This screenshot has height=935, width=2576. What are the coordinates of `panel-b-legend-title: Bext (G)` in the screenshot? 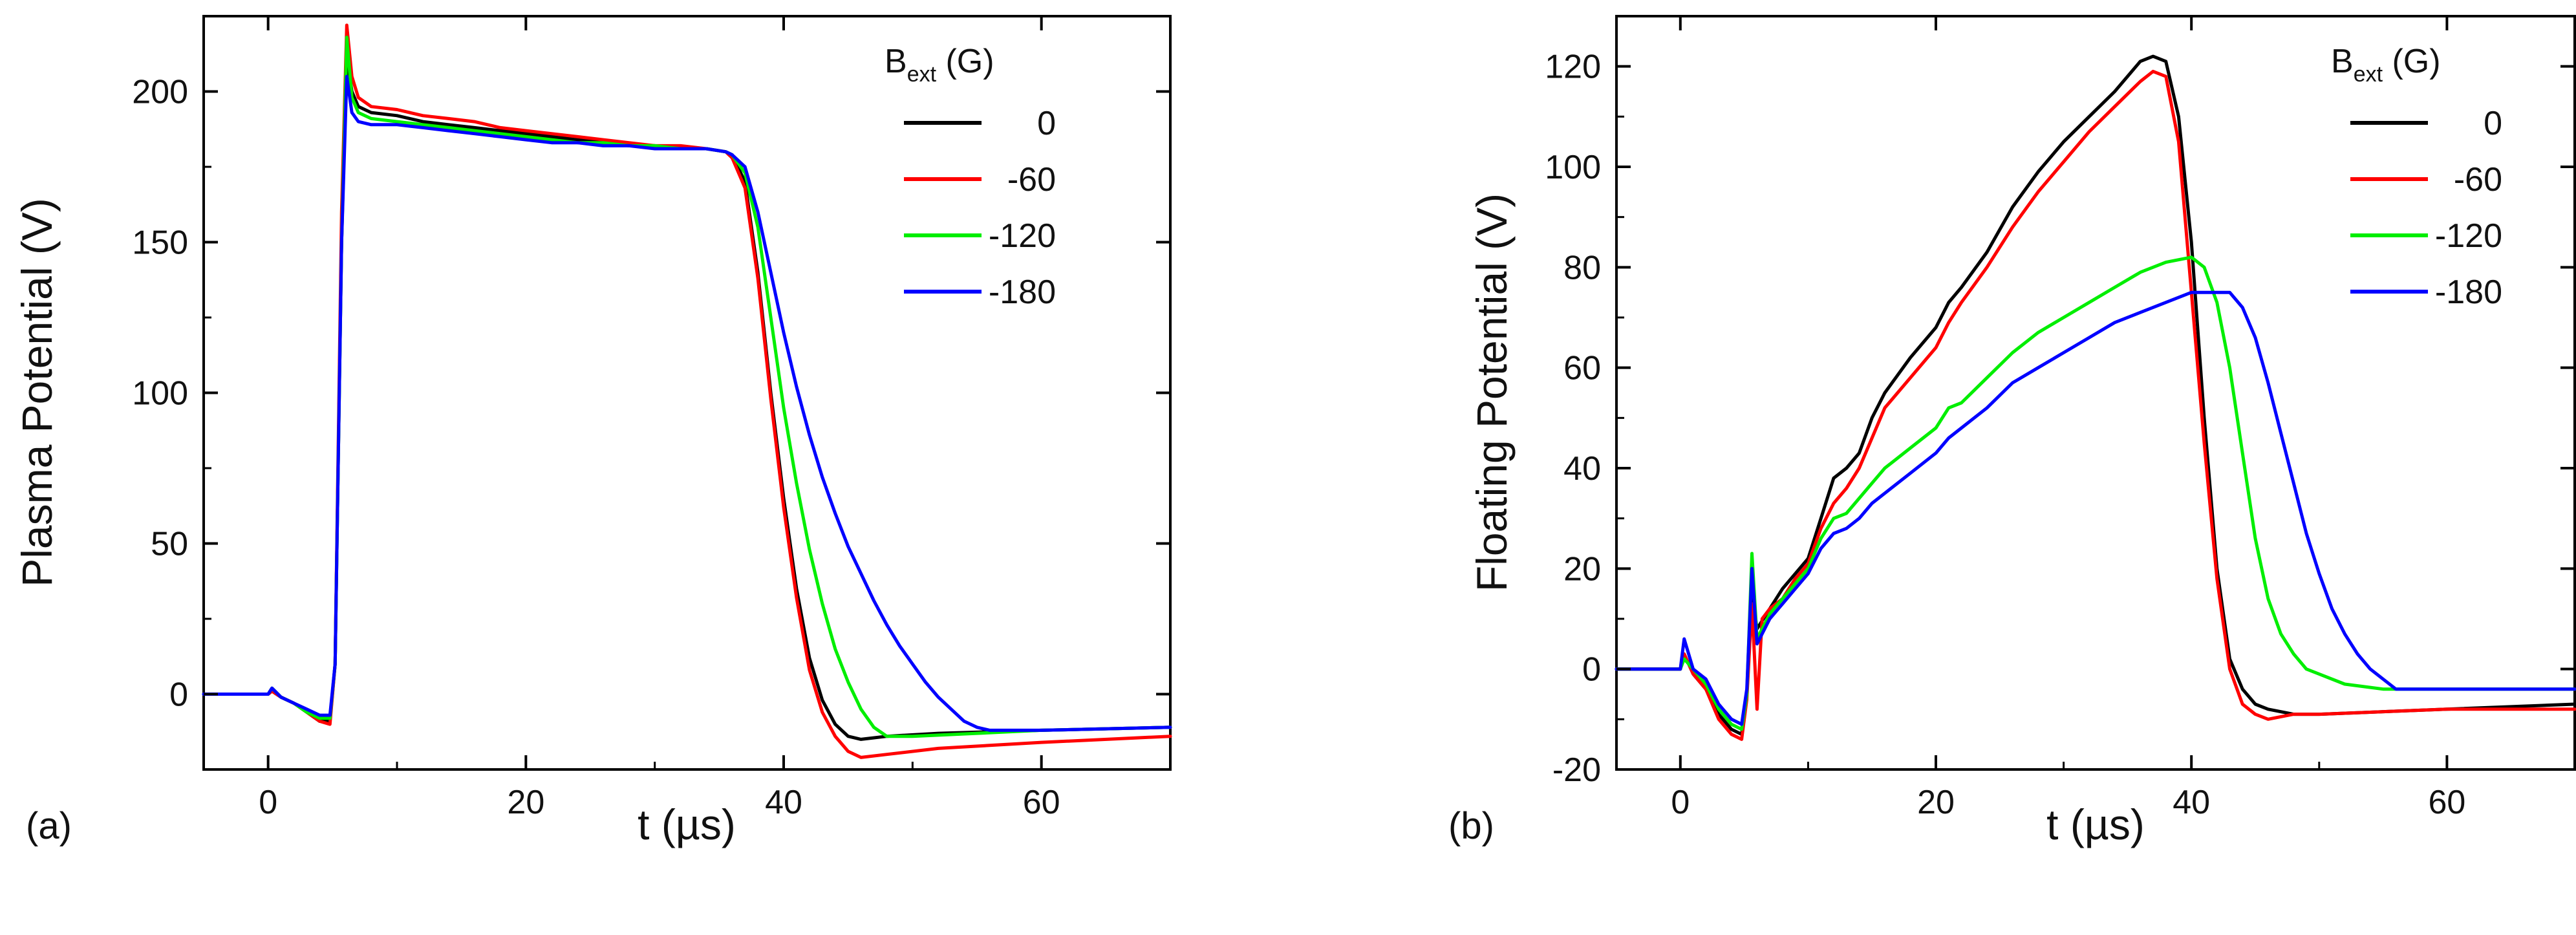 It's located at (2386, 65).